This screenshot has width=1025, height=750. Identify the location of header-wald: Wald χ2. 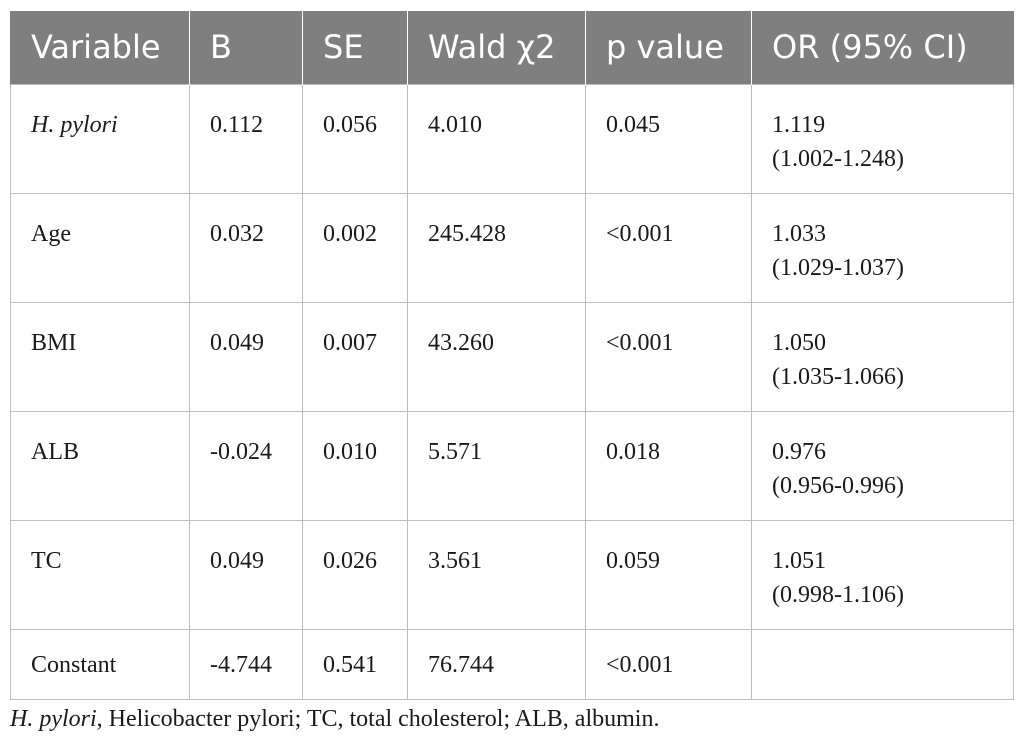
(496, 47).